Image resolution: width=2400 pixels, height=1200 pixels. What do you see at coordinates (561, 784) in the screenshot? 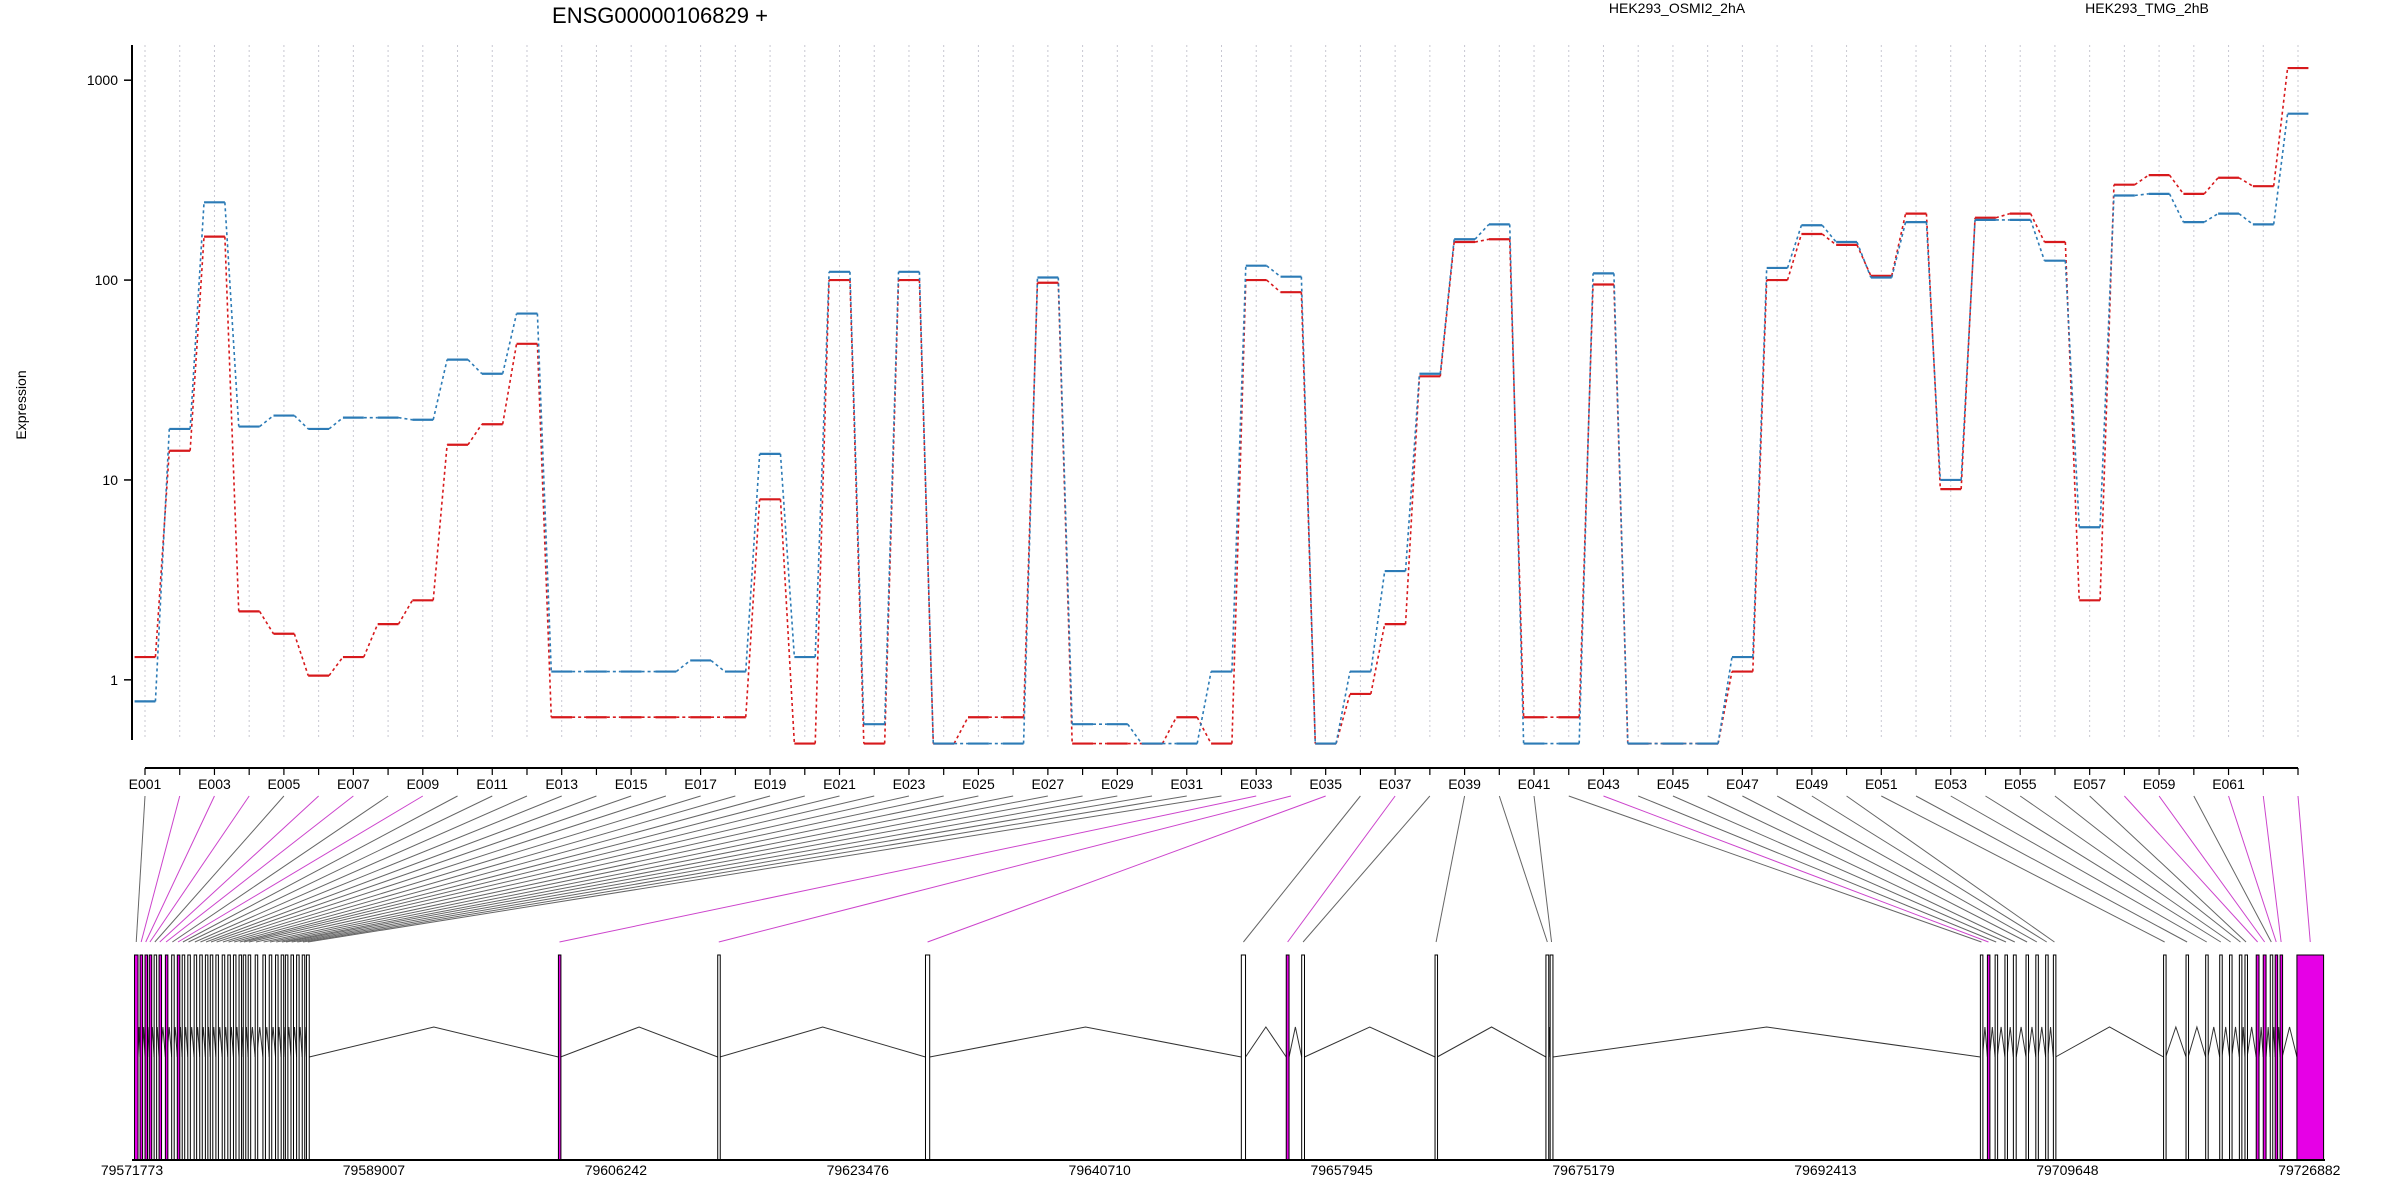
I see `exon-label: E013` at bounding box center [561, 784].